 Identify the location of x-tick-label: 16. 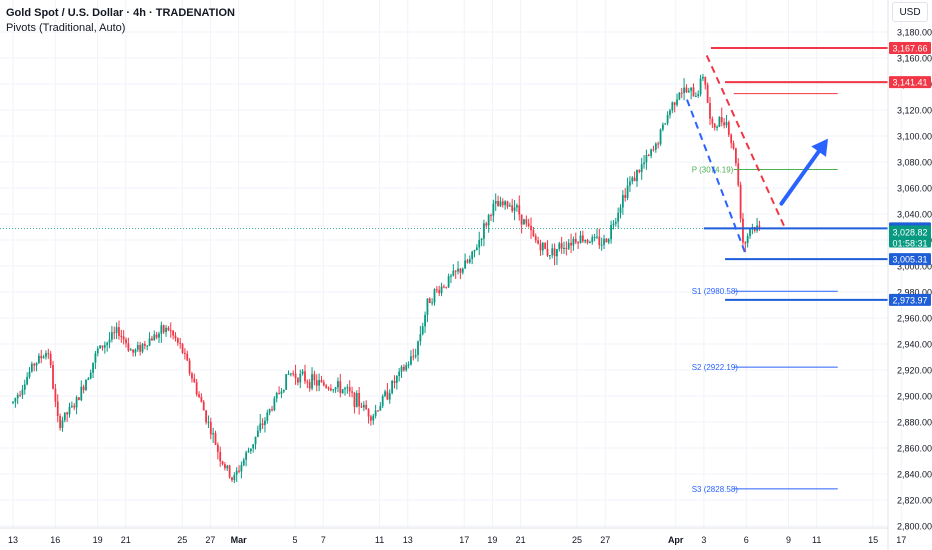
(55, 540).